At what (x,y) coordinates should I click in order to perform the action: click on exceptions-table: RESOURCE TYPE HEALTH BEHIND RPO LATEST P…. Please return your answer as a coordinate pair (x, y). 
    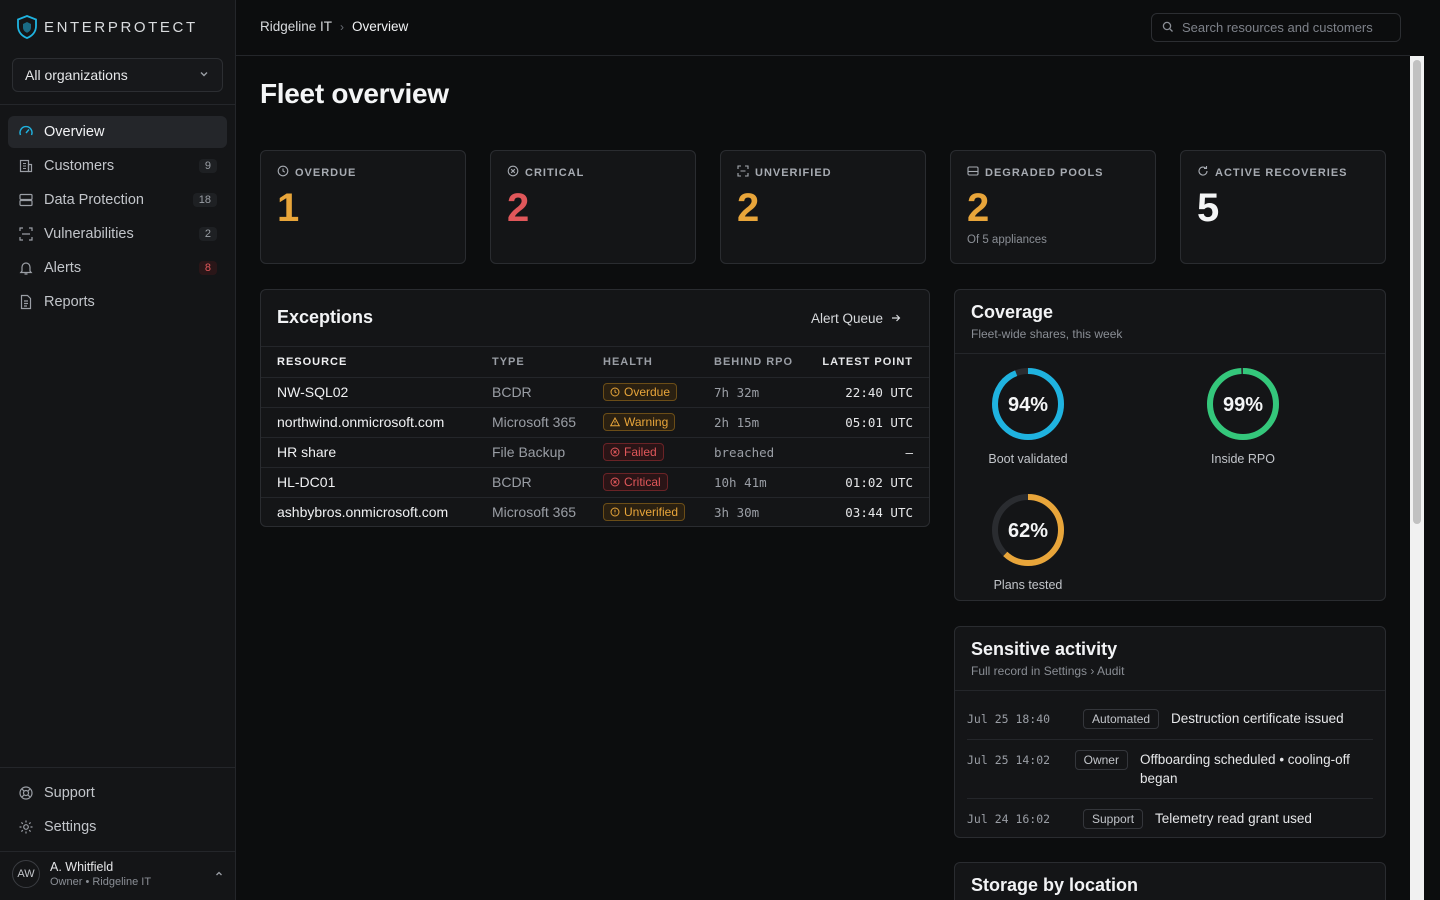
    Looking at the image, I should click on (595, 436).